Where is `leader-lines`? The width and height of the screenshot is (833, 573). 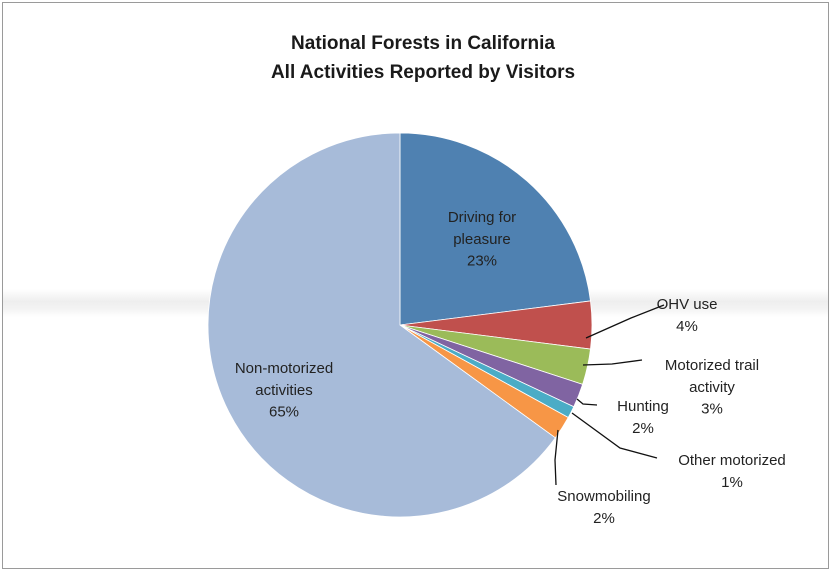 leader-lines is located at coordinates (609, 395).